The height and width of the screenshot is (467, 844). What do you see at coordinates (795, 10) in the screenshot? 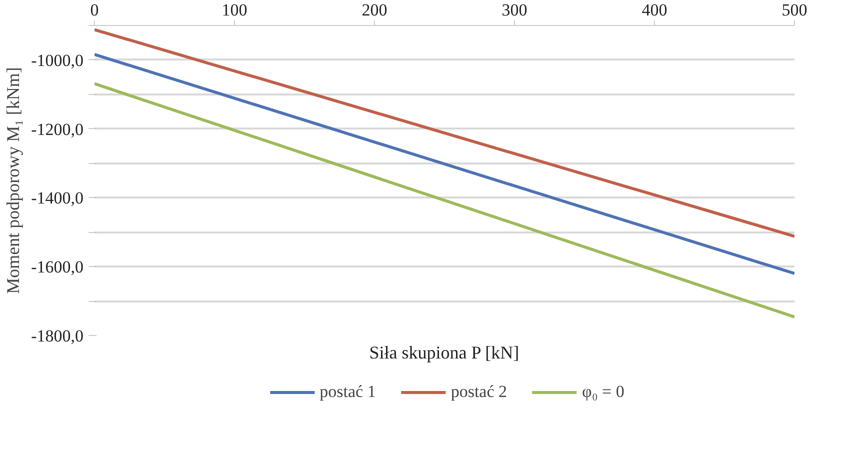
I see `x-tick-label: 500` at bounding box center [795, 10].